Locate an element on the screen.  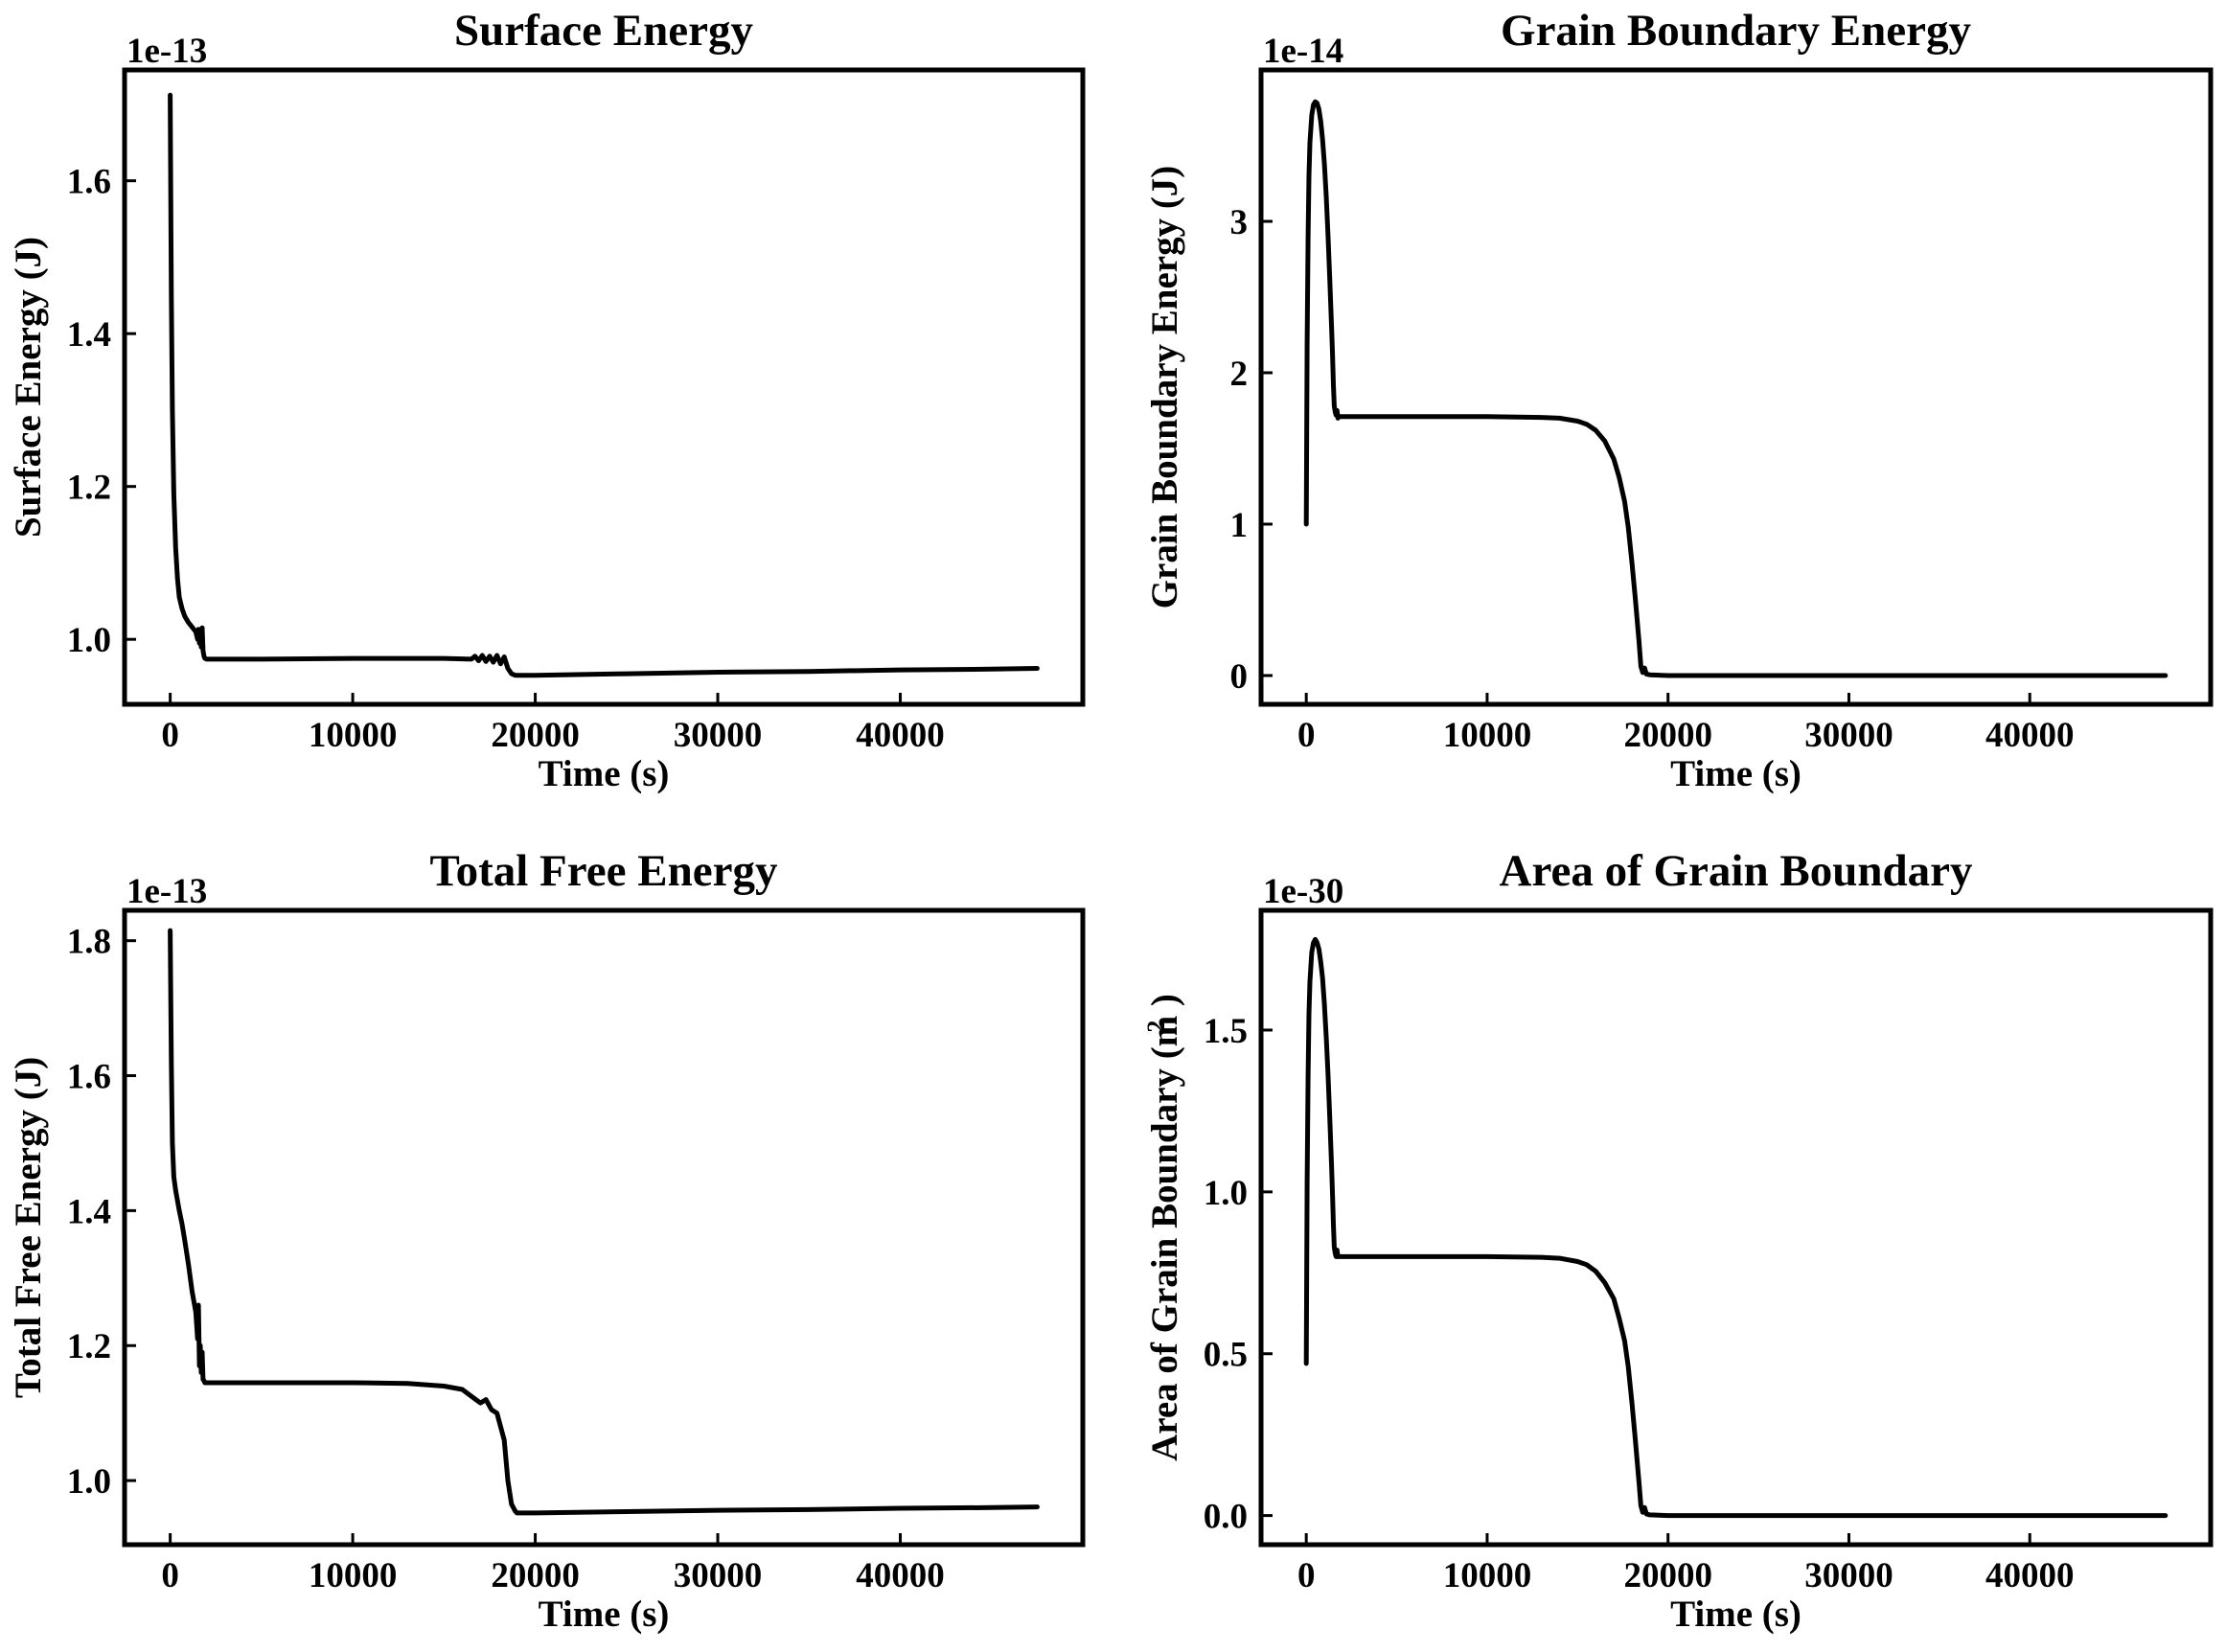
y-axis-label: Surface Energy (J) is located at coordinates (29, 387).